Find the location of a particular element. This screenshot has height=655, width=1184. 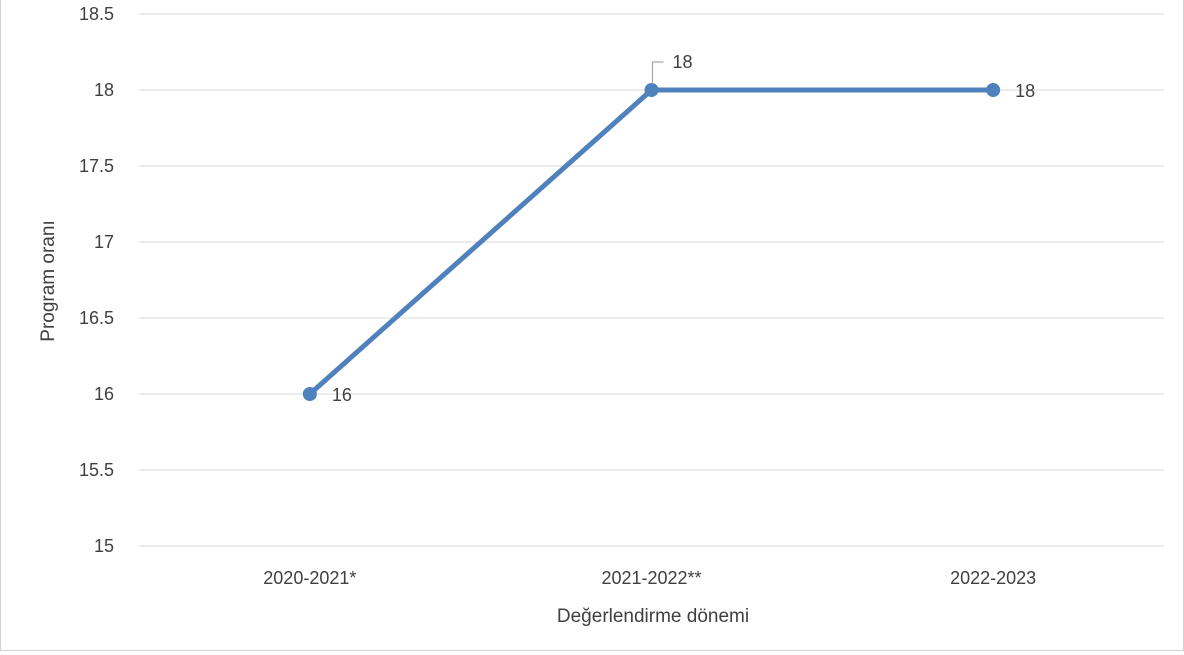

y-tick-label: 18 is located at coordinates (104, 90).